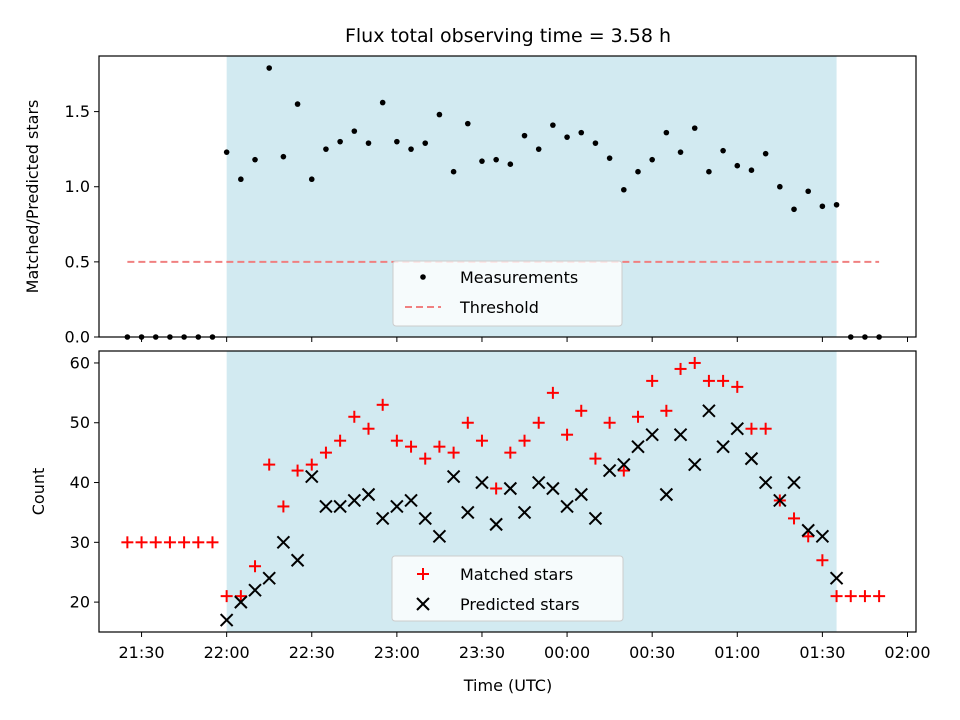 The image size is (960, 720). I want to click on x-tick-label: 23:00, so click(397, 652).